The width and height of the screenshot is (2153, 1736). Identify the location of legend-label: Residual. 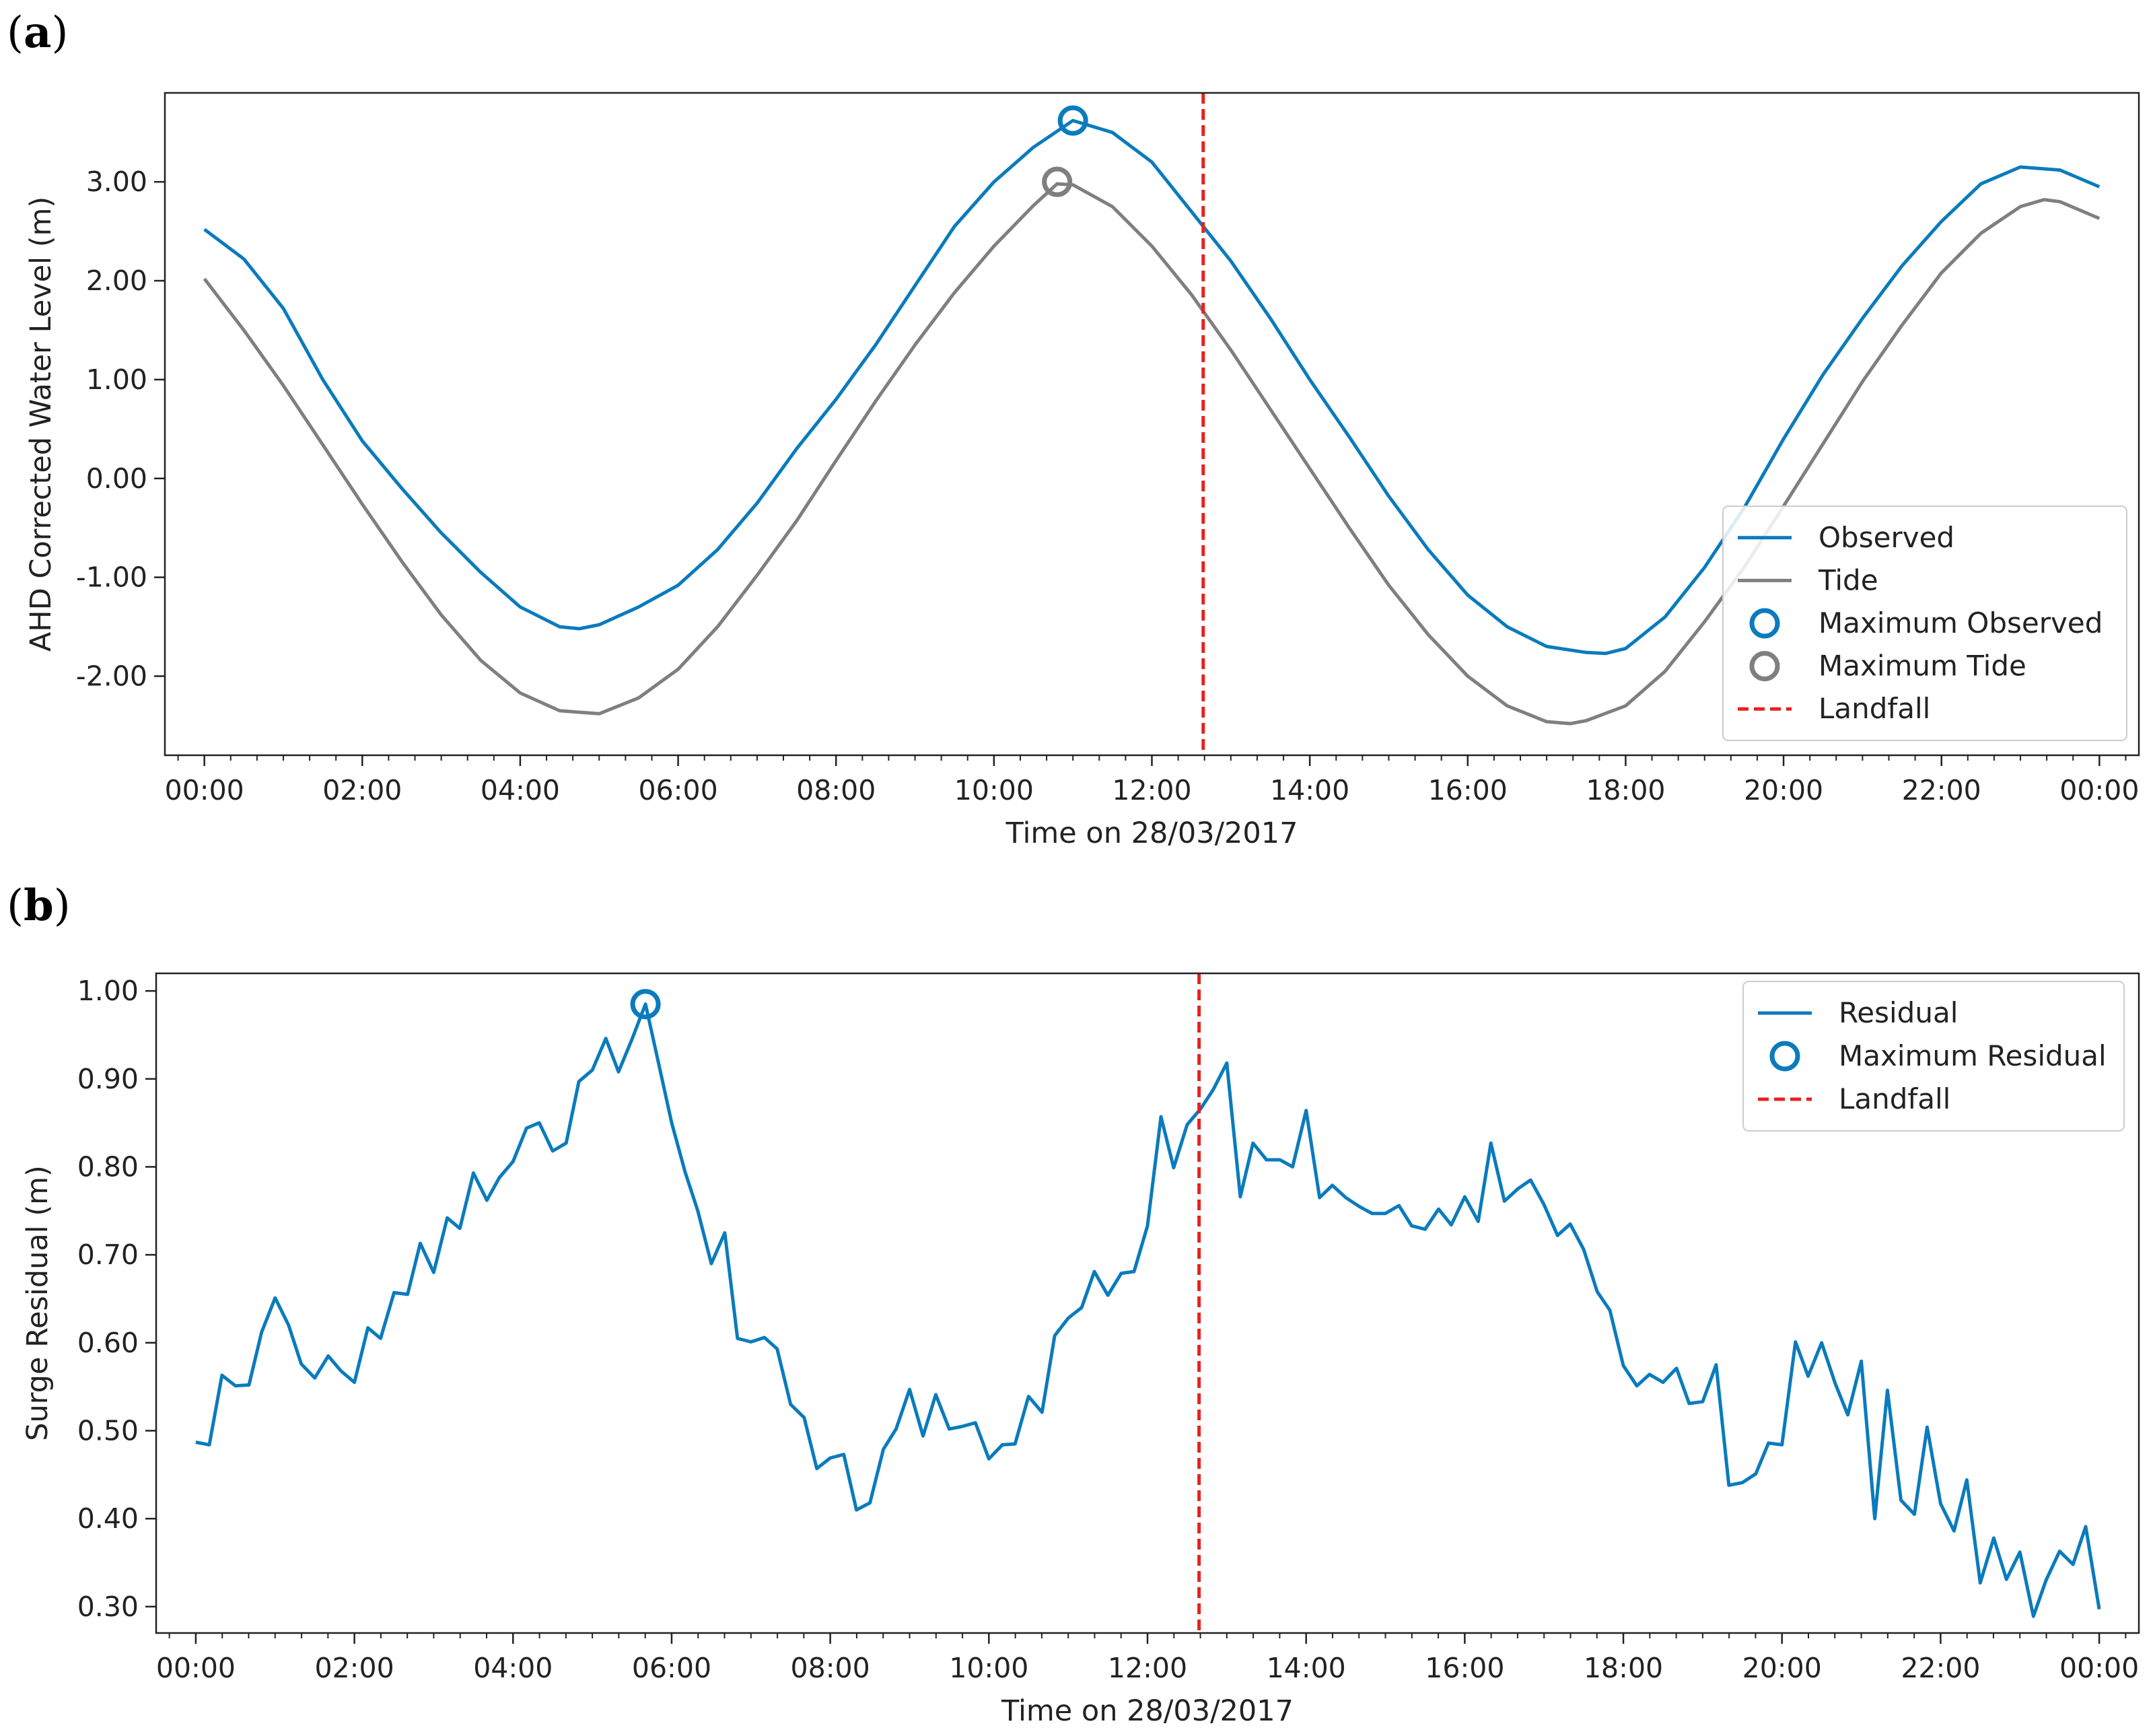
(1898, 1012).